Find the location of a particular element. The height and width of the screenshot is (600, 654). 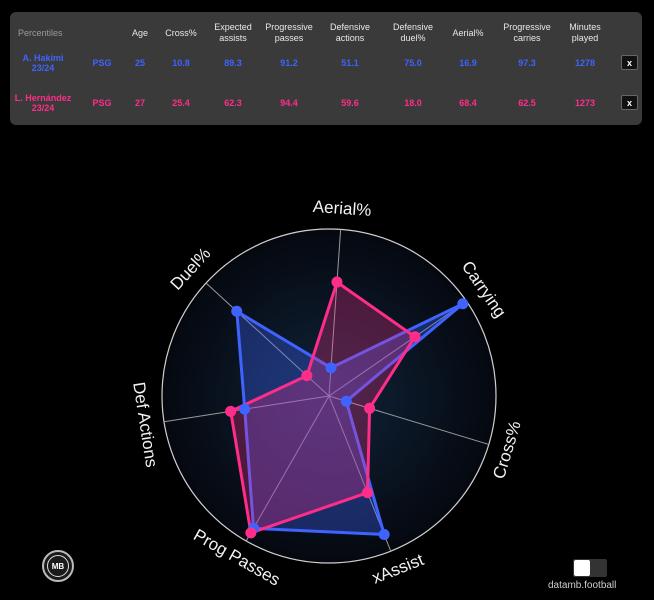

axis-label: Def Actions is located at coordinates (145, 425).